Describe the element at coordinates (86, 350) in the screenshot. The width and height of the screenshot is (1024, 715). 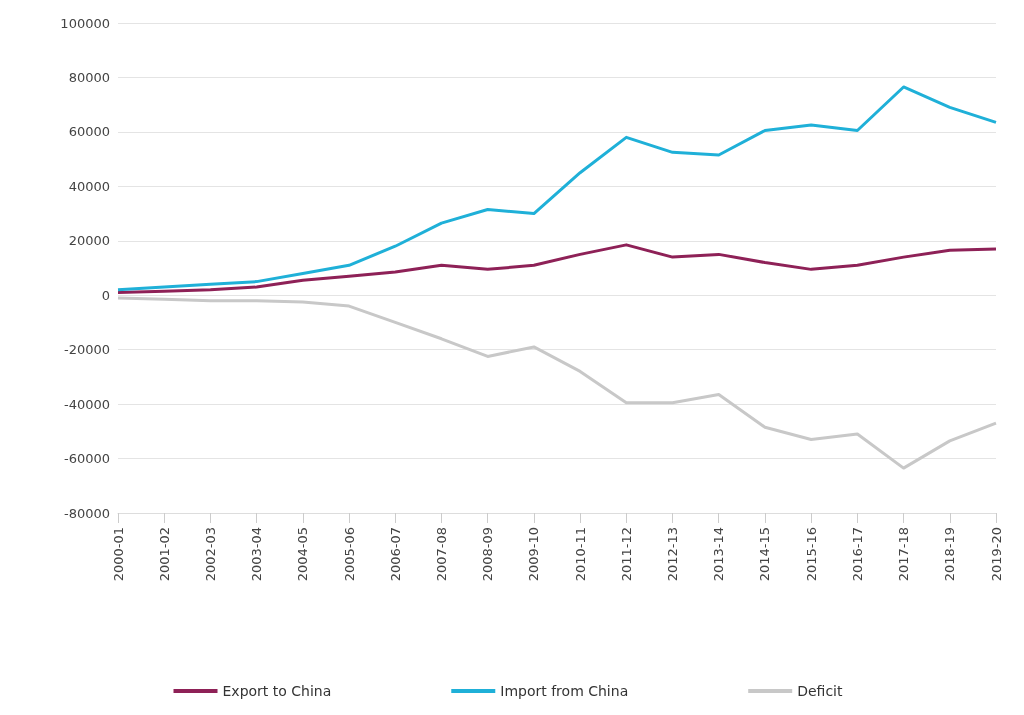
I see `y-tick-label: -20000` at that location.